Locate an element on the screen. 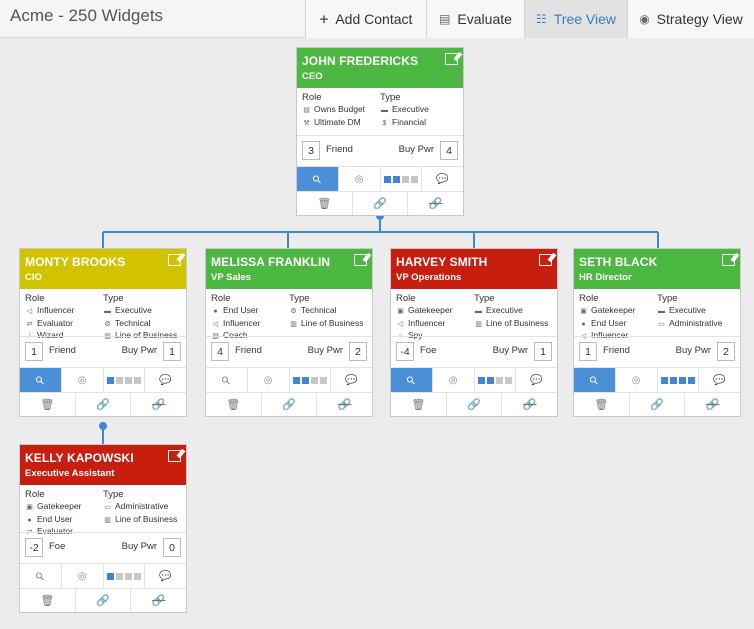 The image size is (754, 629). trash-icon: 🗑 is located at coordinates (601, 405).